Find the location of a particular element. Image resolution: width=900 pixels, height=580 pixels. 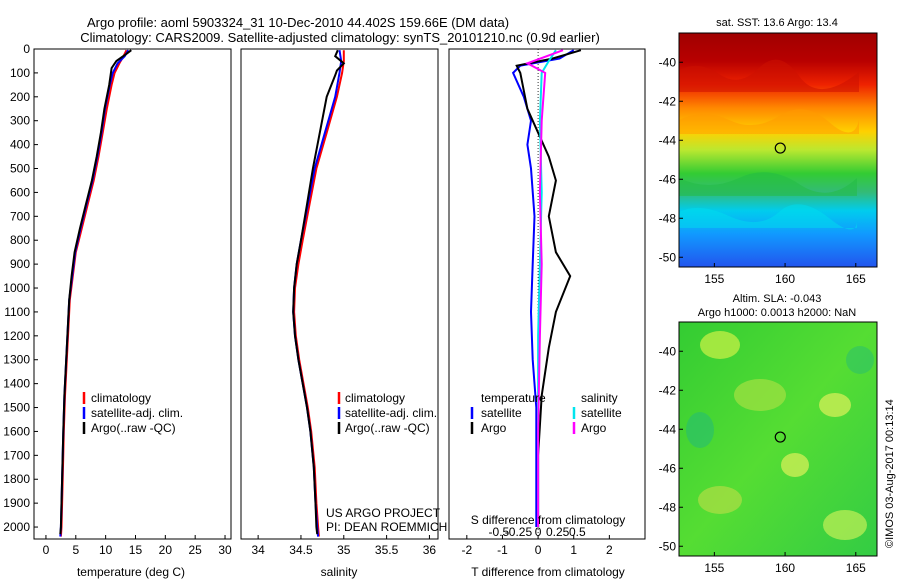

series-line-sal-argo is located at coordinates (544, 288).